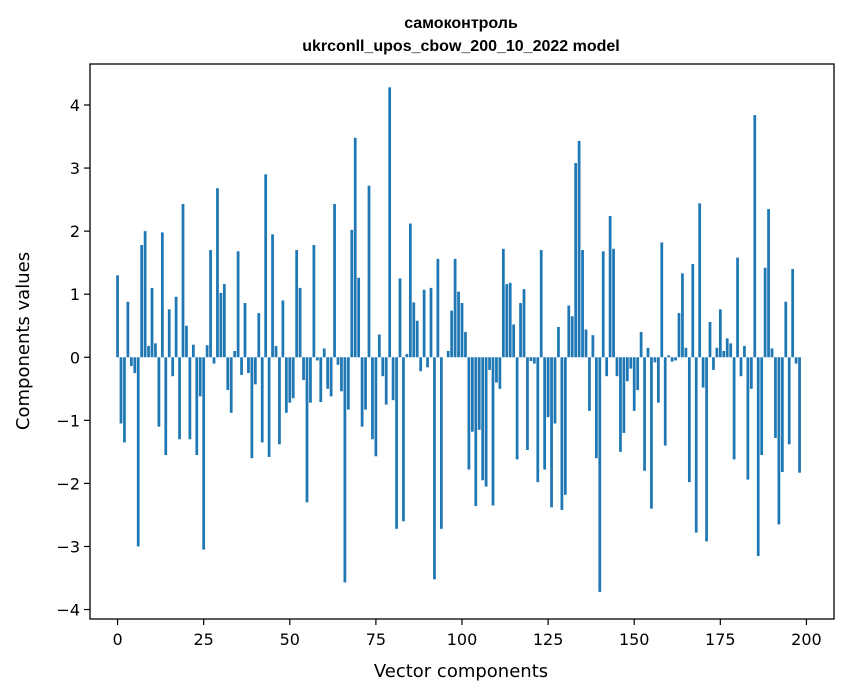 The image size is (847, 696). Describe the element at coordinates (75, 105) in the screenshot. I see `y-tick-label: 4` at that location.